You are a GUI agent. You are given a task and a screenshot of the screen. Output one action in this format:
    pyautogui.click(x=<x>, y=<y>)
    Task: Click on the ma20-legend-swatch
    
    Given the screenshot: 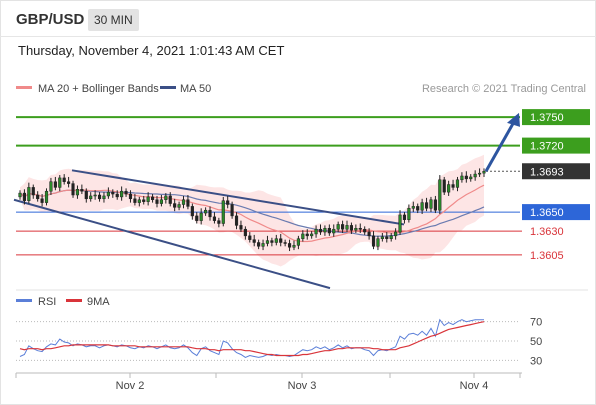 What is the action you would take?
    pyautogui.click(x=24, y=87)
    